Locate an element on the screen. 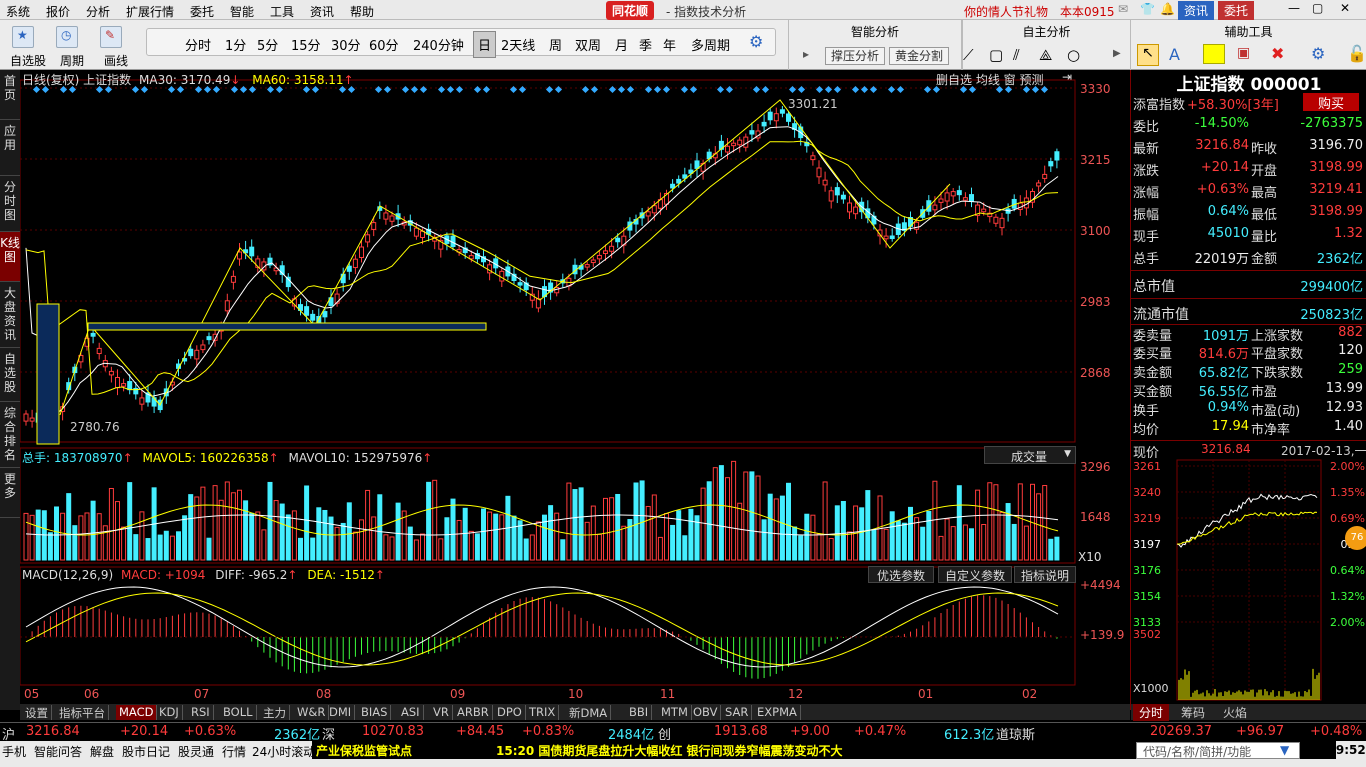 The height and width of the screenshot is (767, 1366). period-week: 周 is located at coordinates (556, 46).